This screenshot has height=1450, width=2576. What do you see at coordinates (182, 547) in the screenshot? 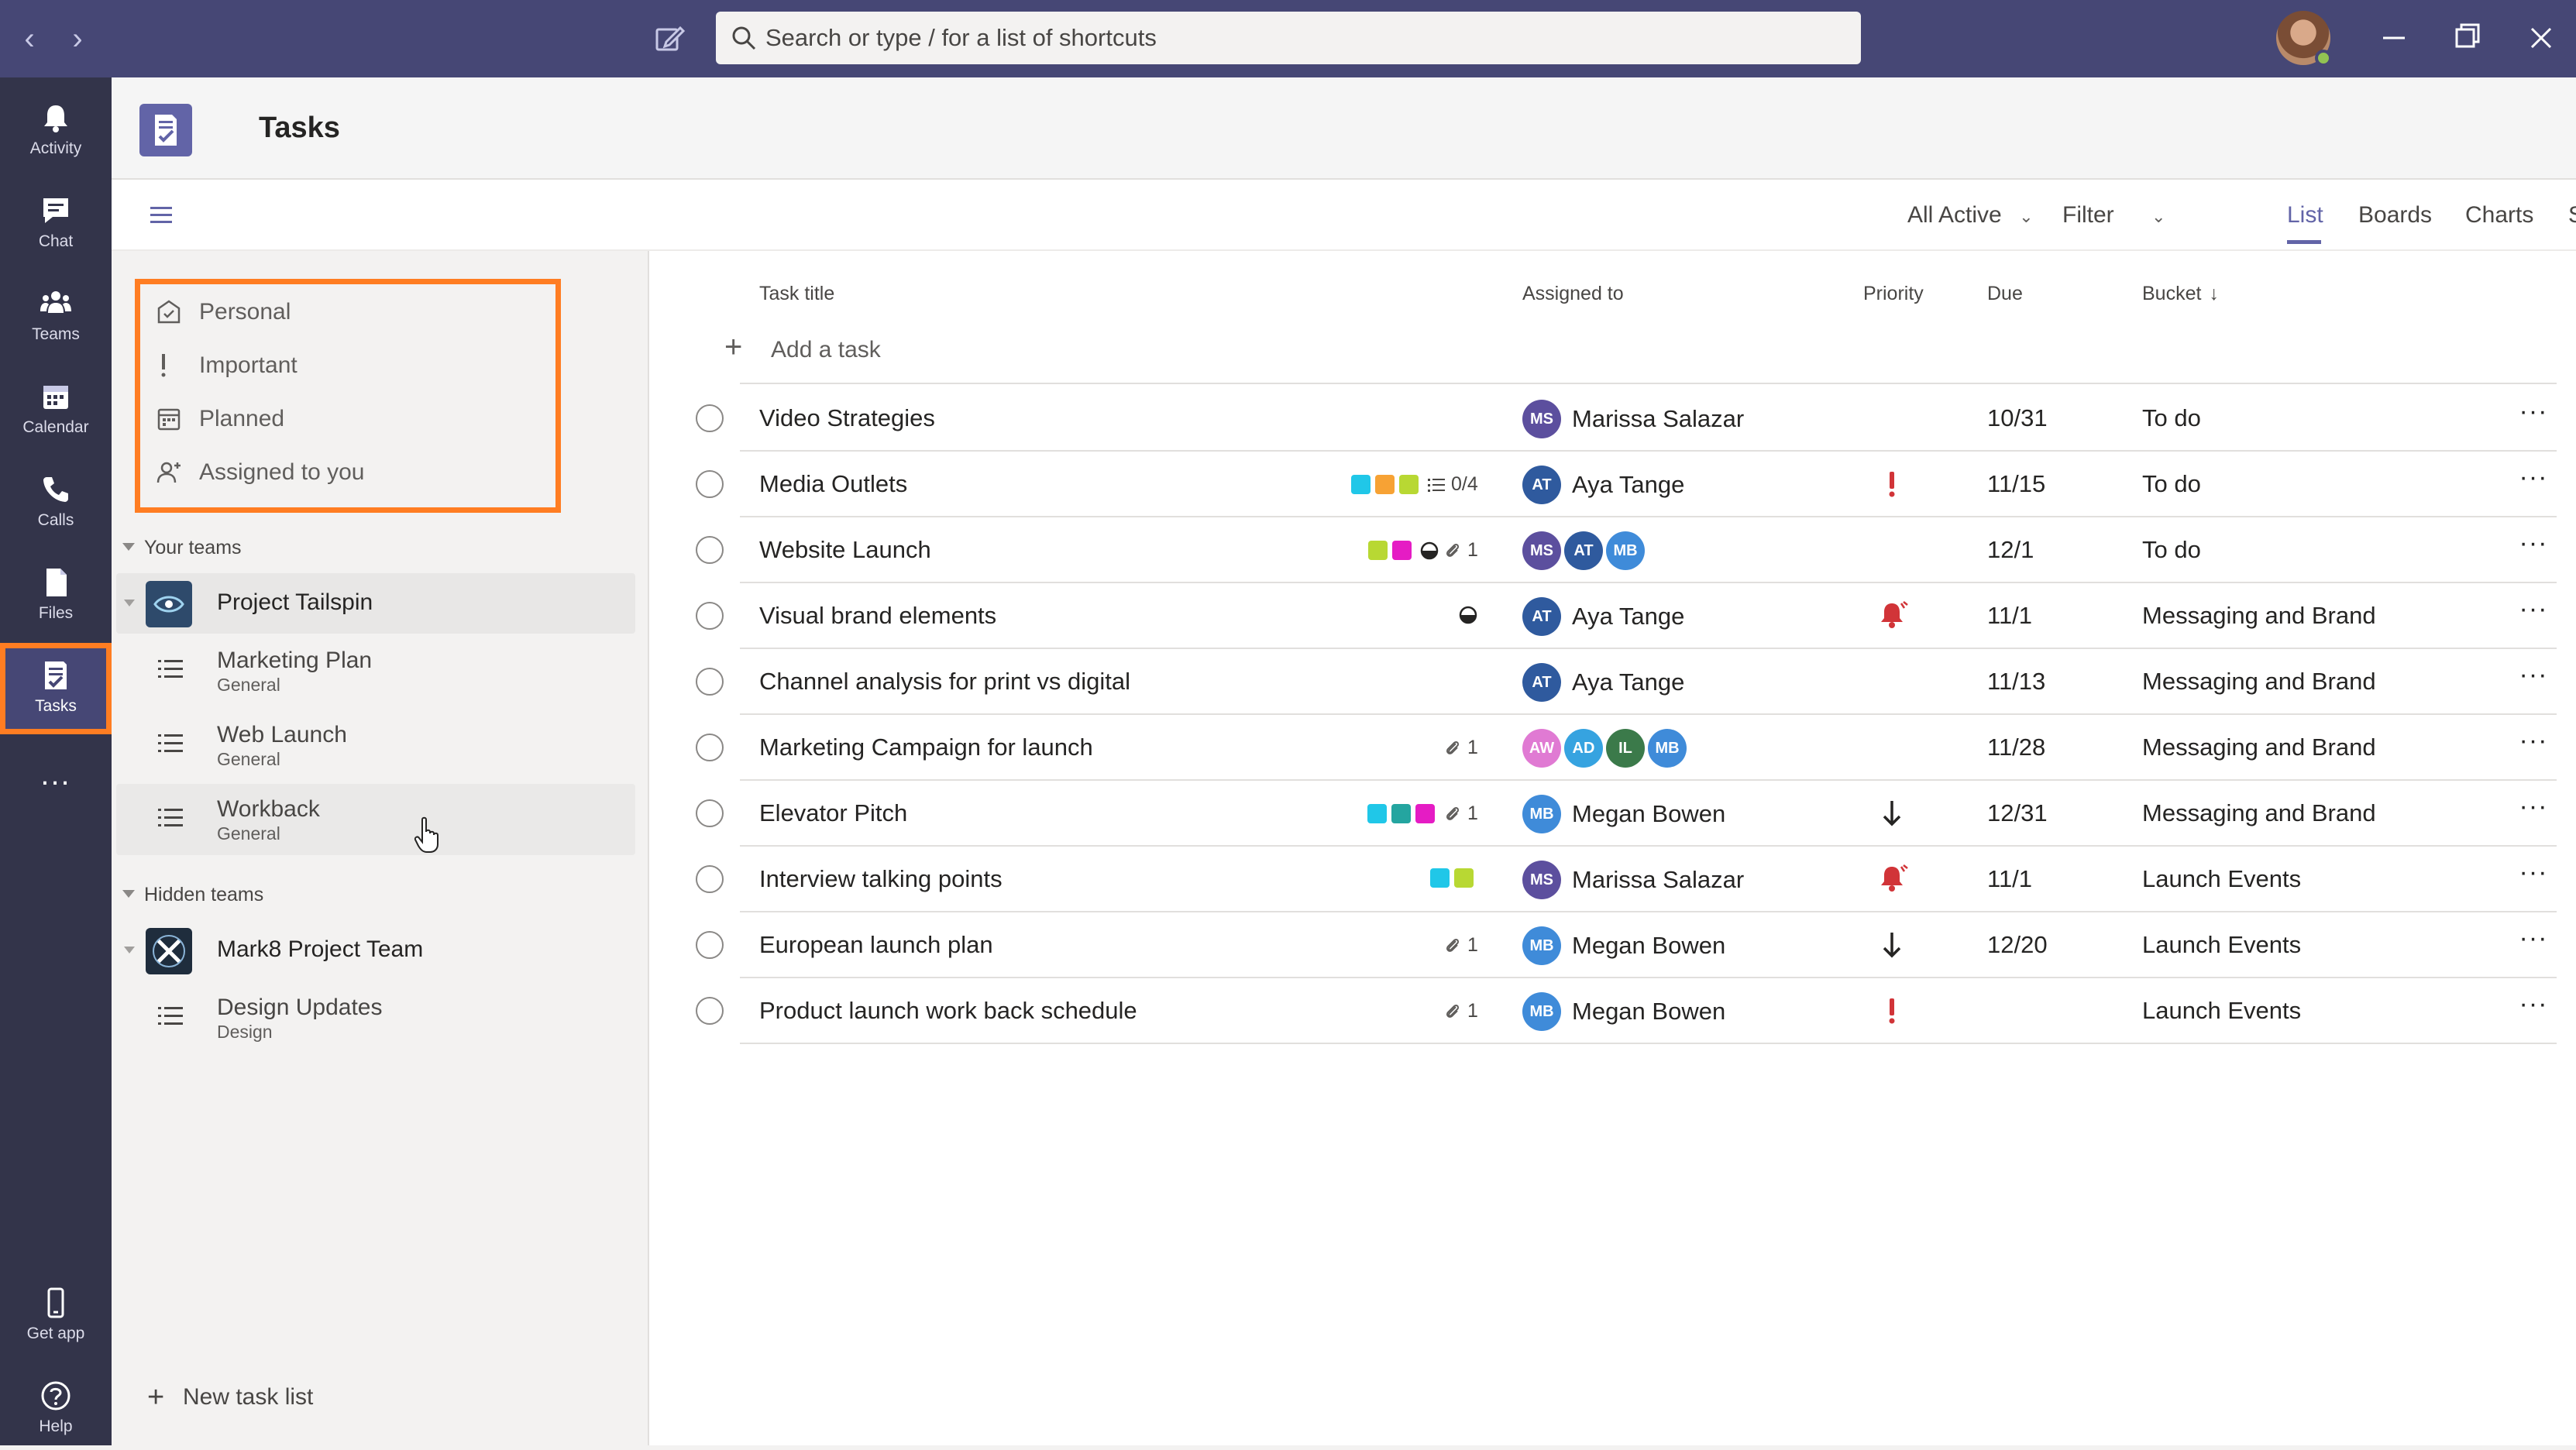
I see `your-teams-section: Your teams` at bounding box center [182, 547].